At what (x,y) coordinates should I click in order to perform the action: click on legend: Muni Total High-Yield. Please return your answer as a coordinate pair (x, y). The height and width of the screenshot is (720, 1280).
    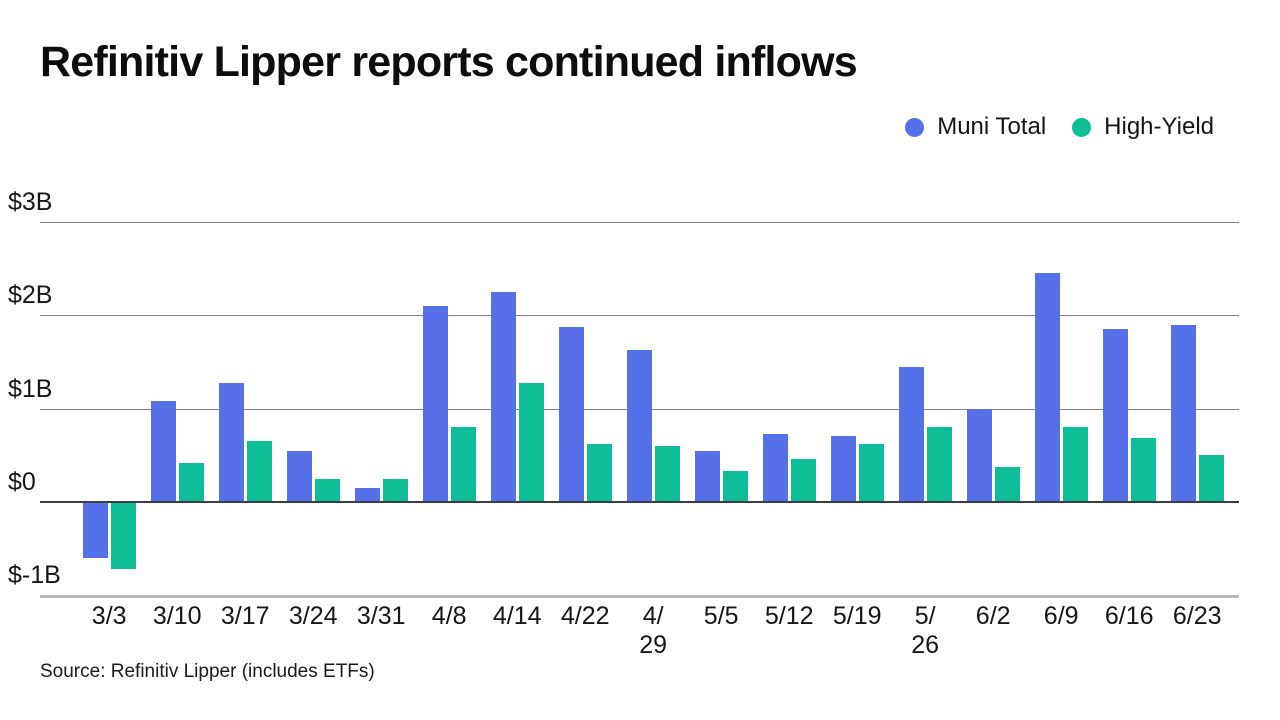
    Looking at the image, I should click on (1059, 127).